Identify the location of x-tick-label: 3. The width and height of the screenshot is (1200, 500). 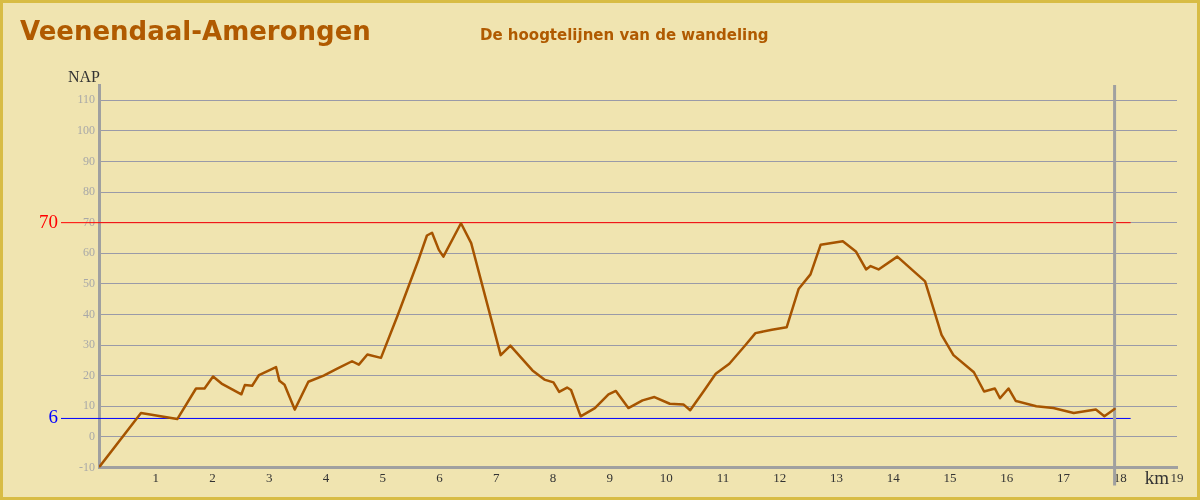
(269, 477).